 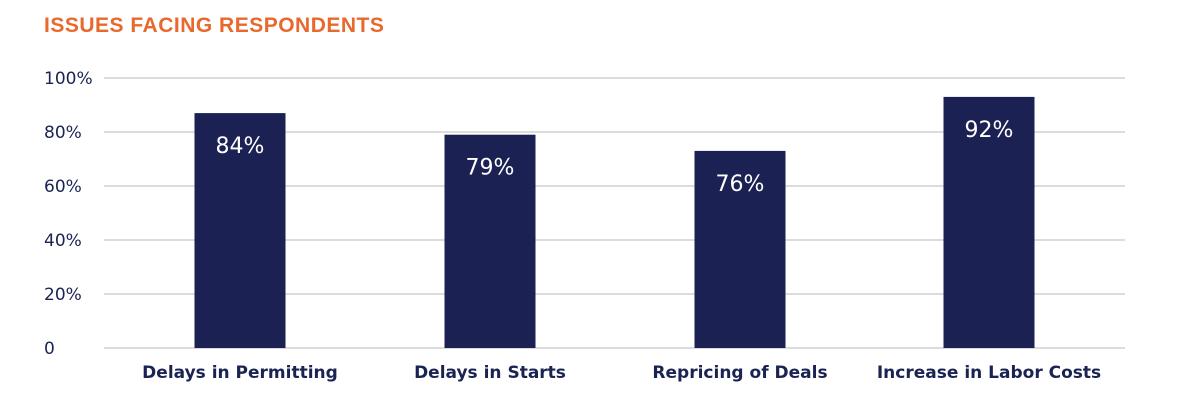 I want to click on data-label: 92%, so click(x=989, y=130).